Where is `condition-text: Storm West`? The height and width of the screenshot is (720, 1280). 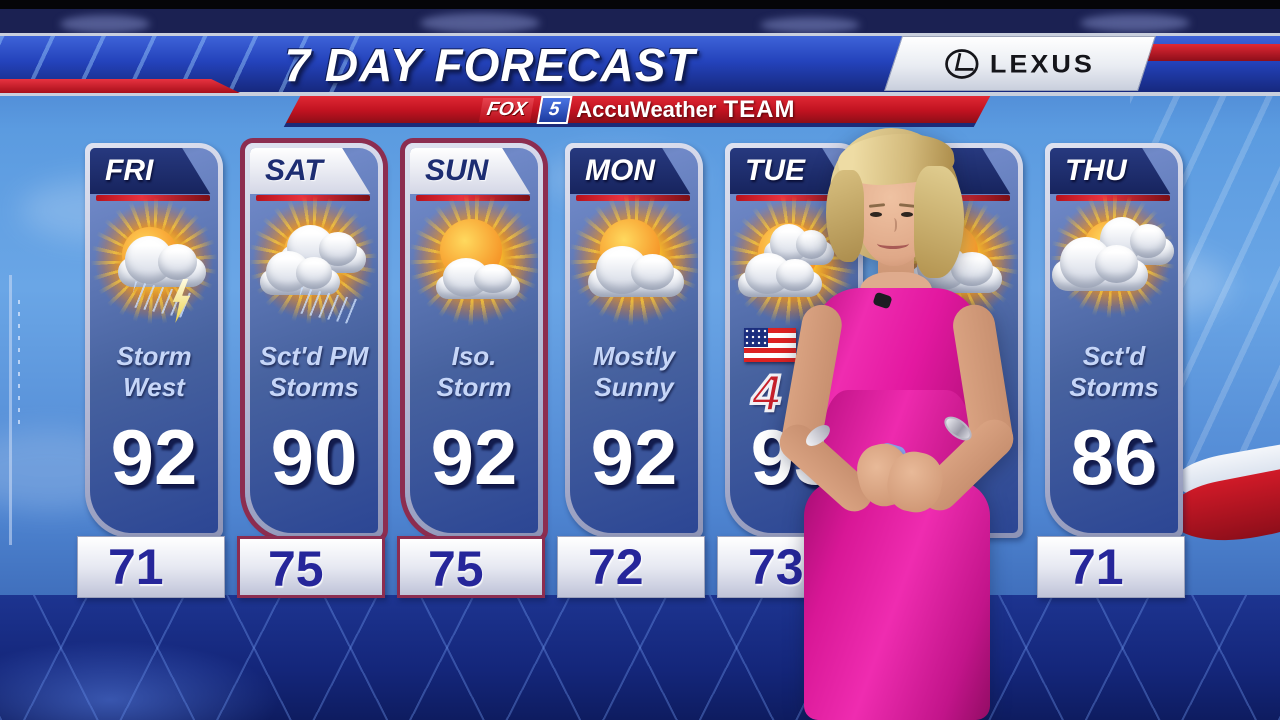
condition-text: Storm West is located at coordinates (154, 372).